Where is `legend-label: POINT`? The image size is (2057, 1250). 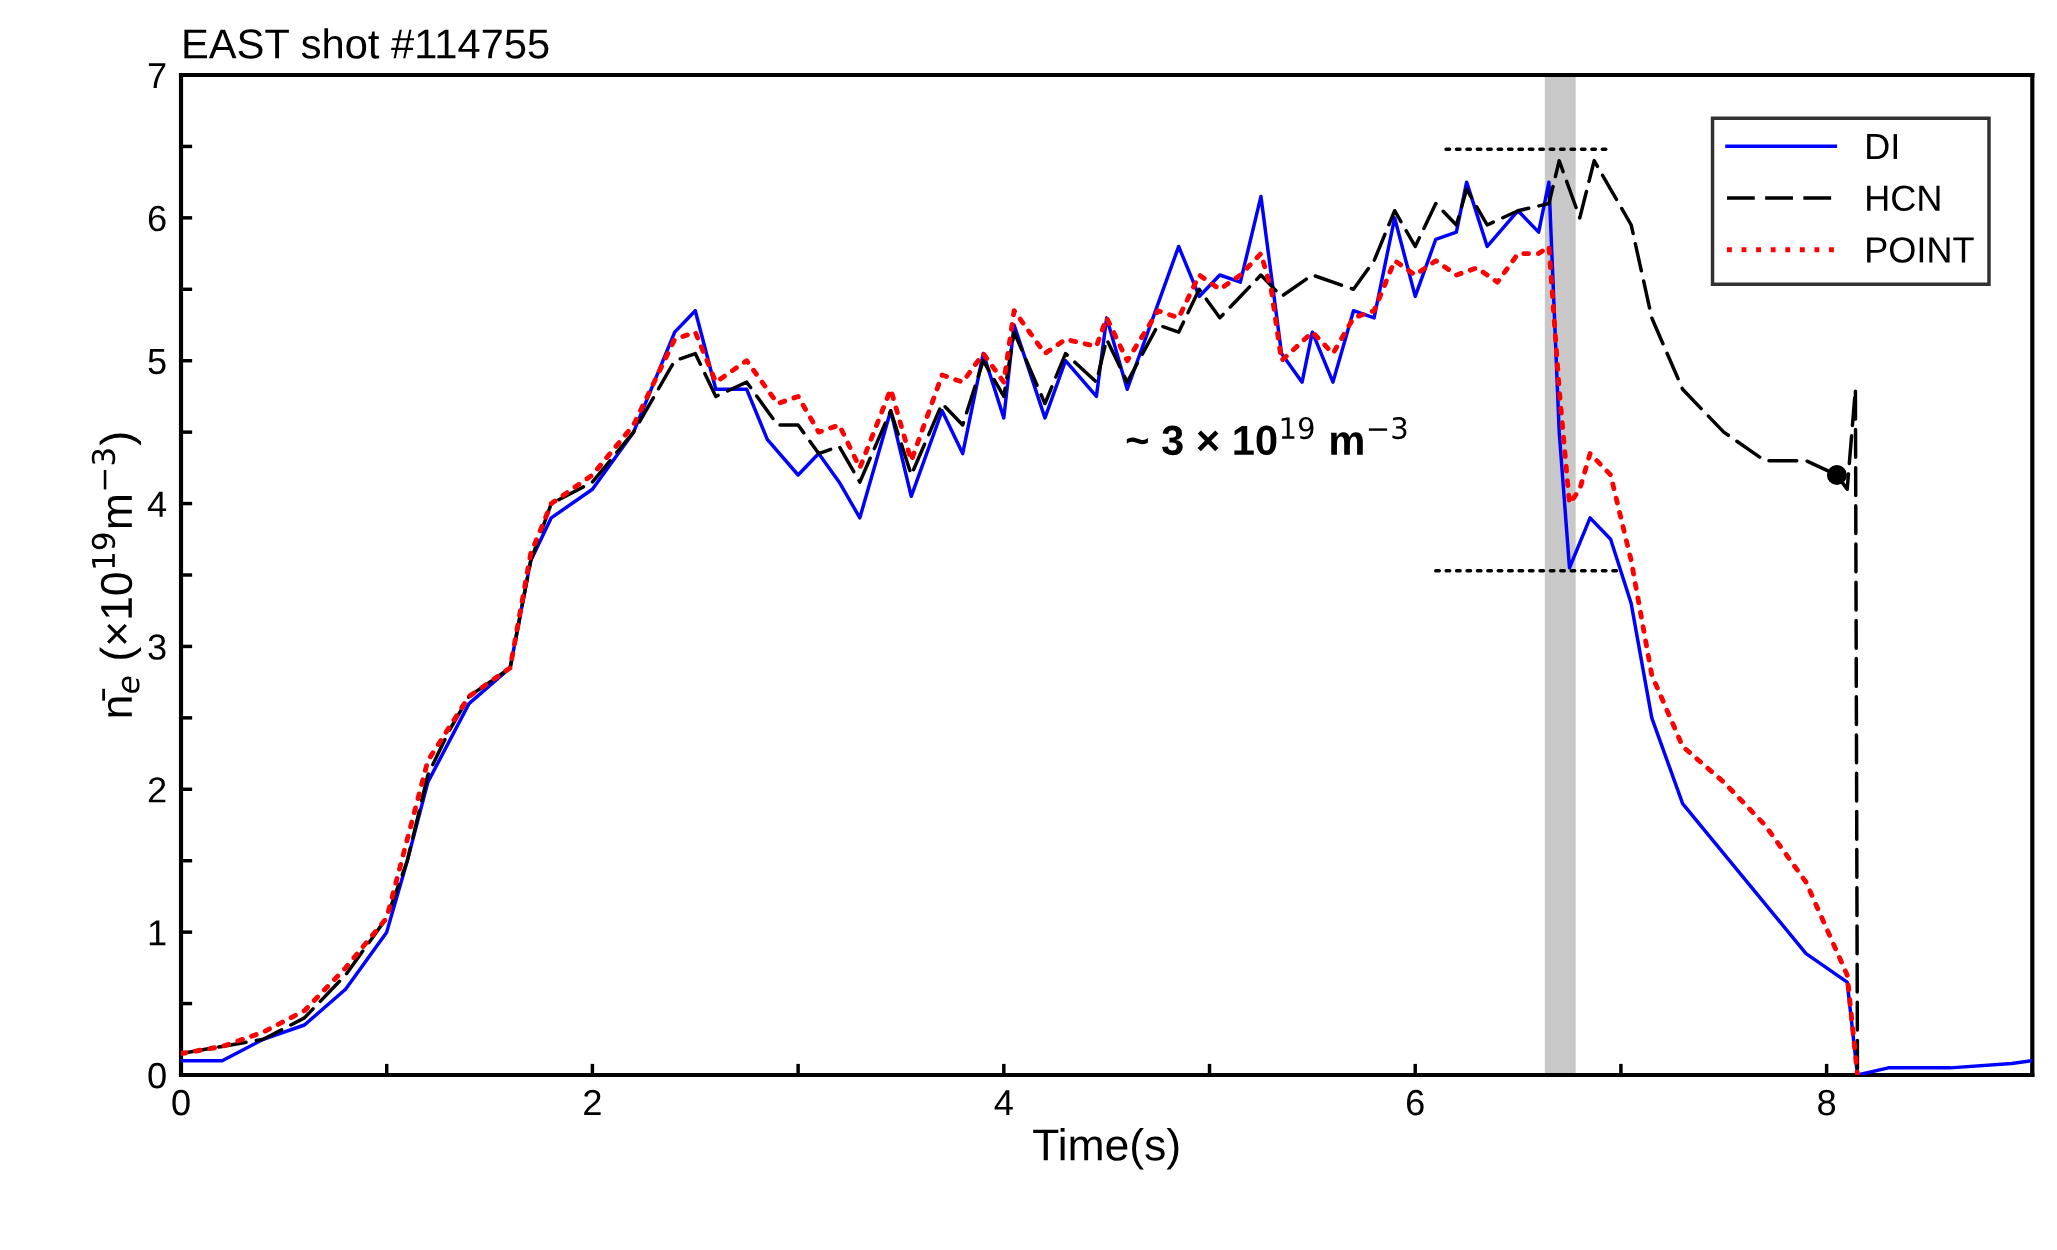 legend-label: POINT is located at coordinates (1920, 250).